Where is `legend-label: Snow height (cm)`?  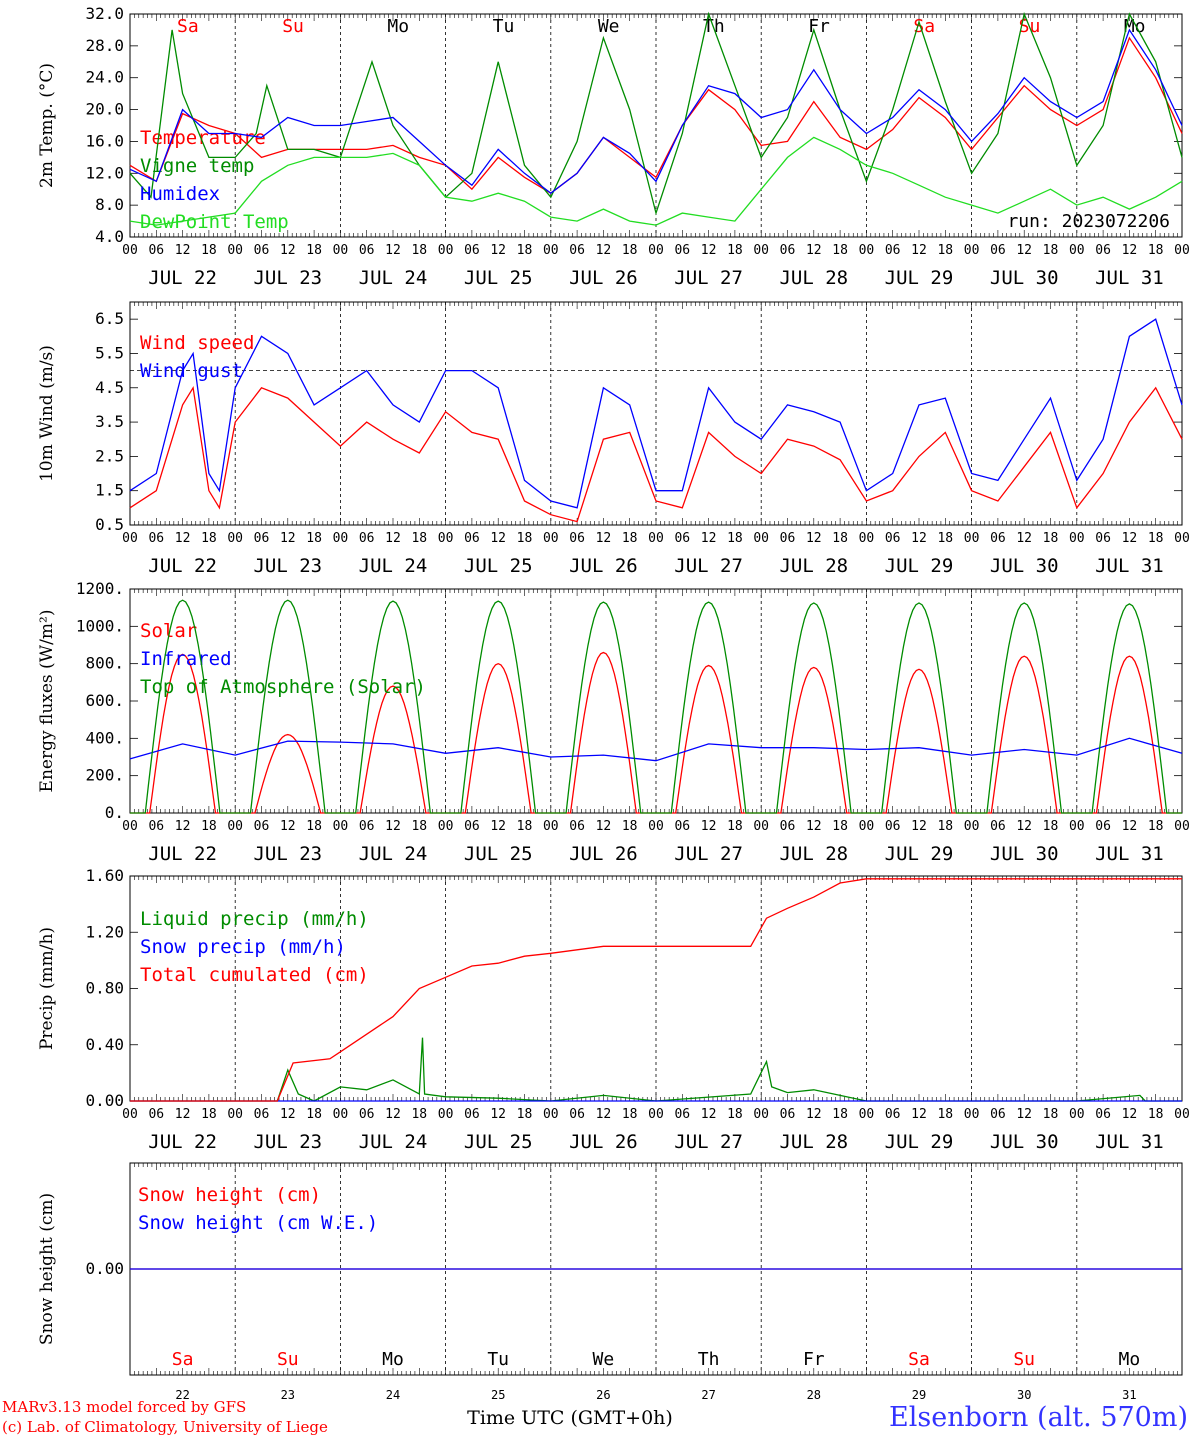 legend-label: Snow height (cm) is located at coordinates (229, 1195).